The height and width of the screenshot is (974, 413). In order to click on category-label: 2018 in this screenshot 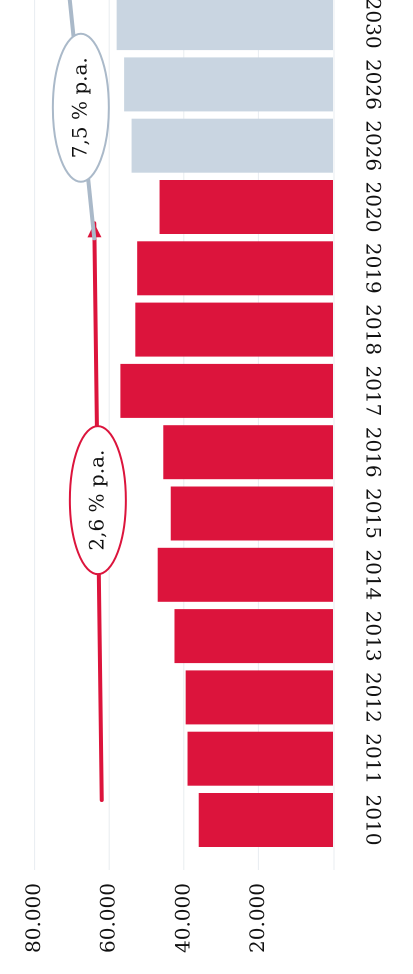, I will do `click(374, 329)`.